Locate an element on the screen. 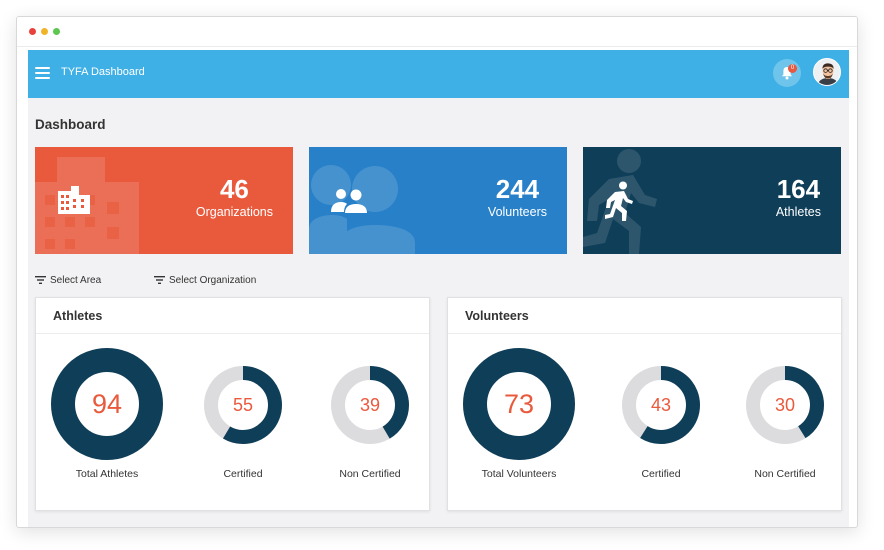  athletes-non-certified-value: 39 is located at coordinates (370, 405).